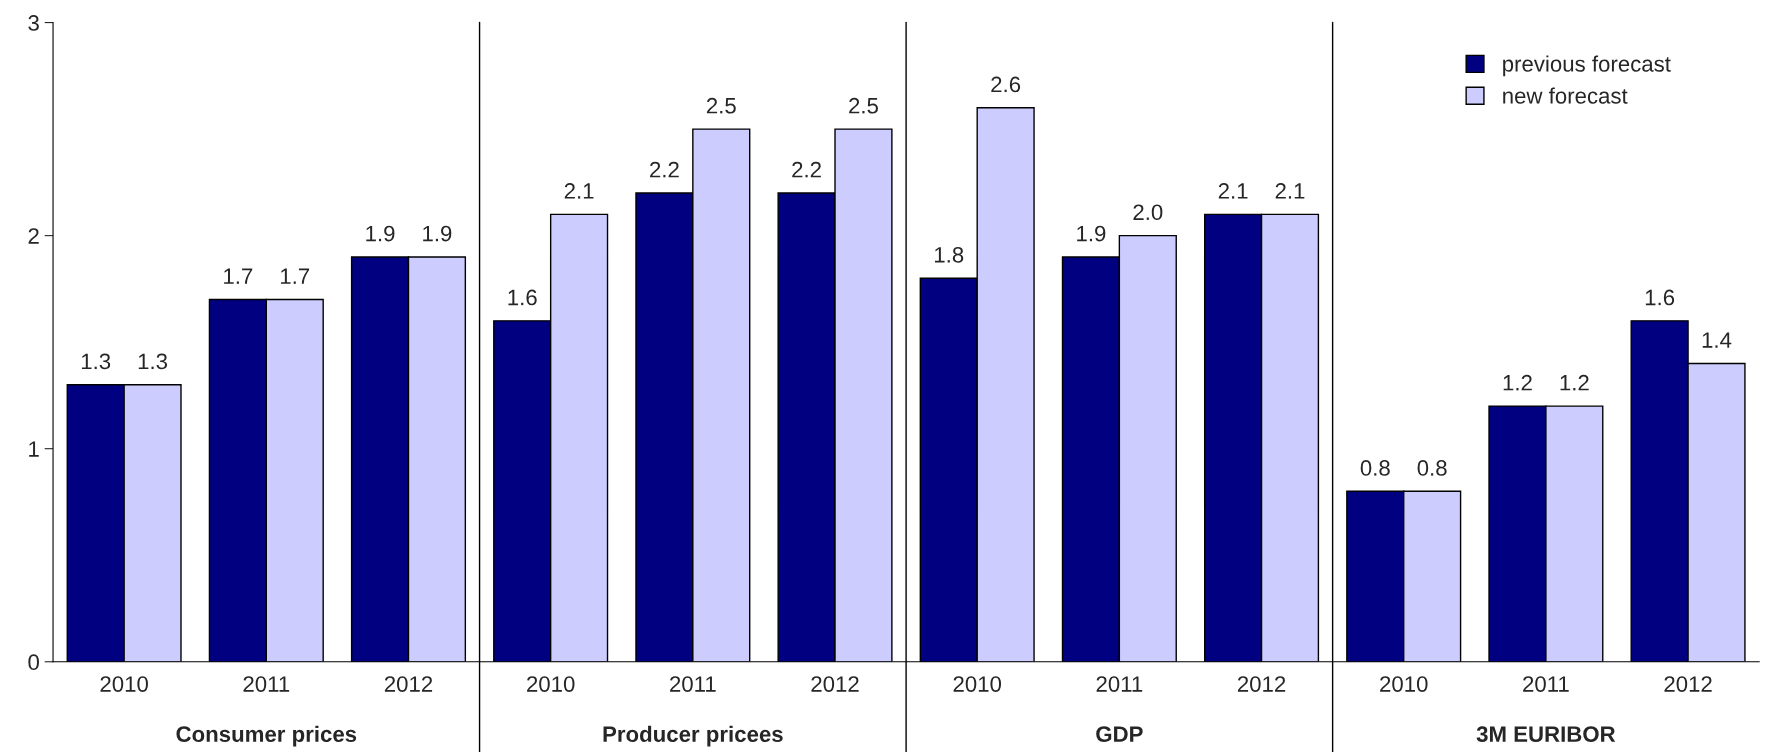 The height and width of the screenshot is (752, 1768). What do you see at coordinates (33, 662) in the screenshot?
I see `y-tick-label: 0` at bounding box center [33, 662].